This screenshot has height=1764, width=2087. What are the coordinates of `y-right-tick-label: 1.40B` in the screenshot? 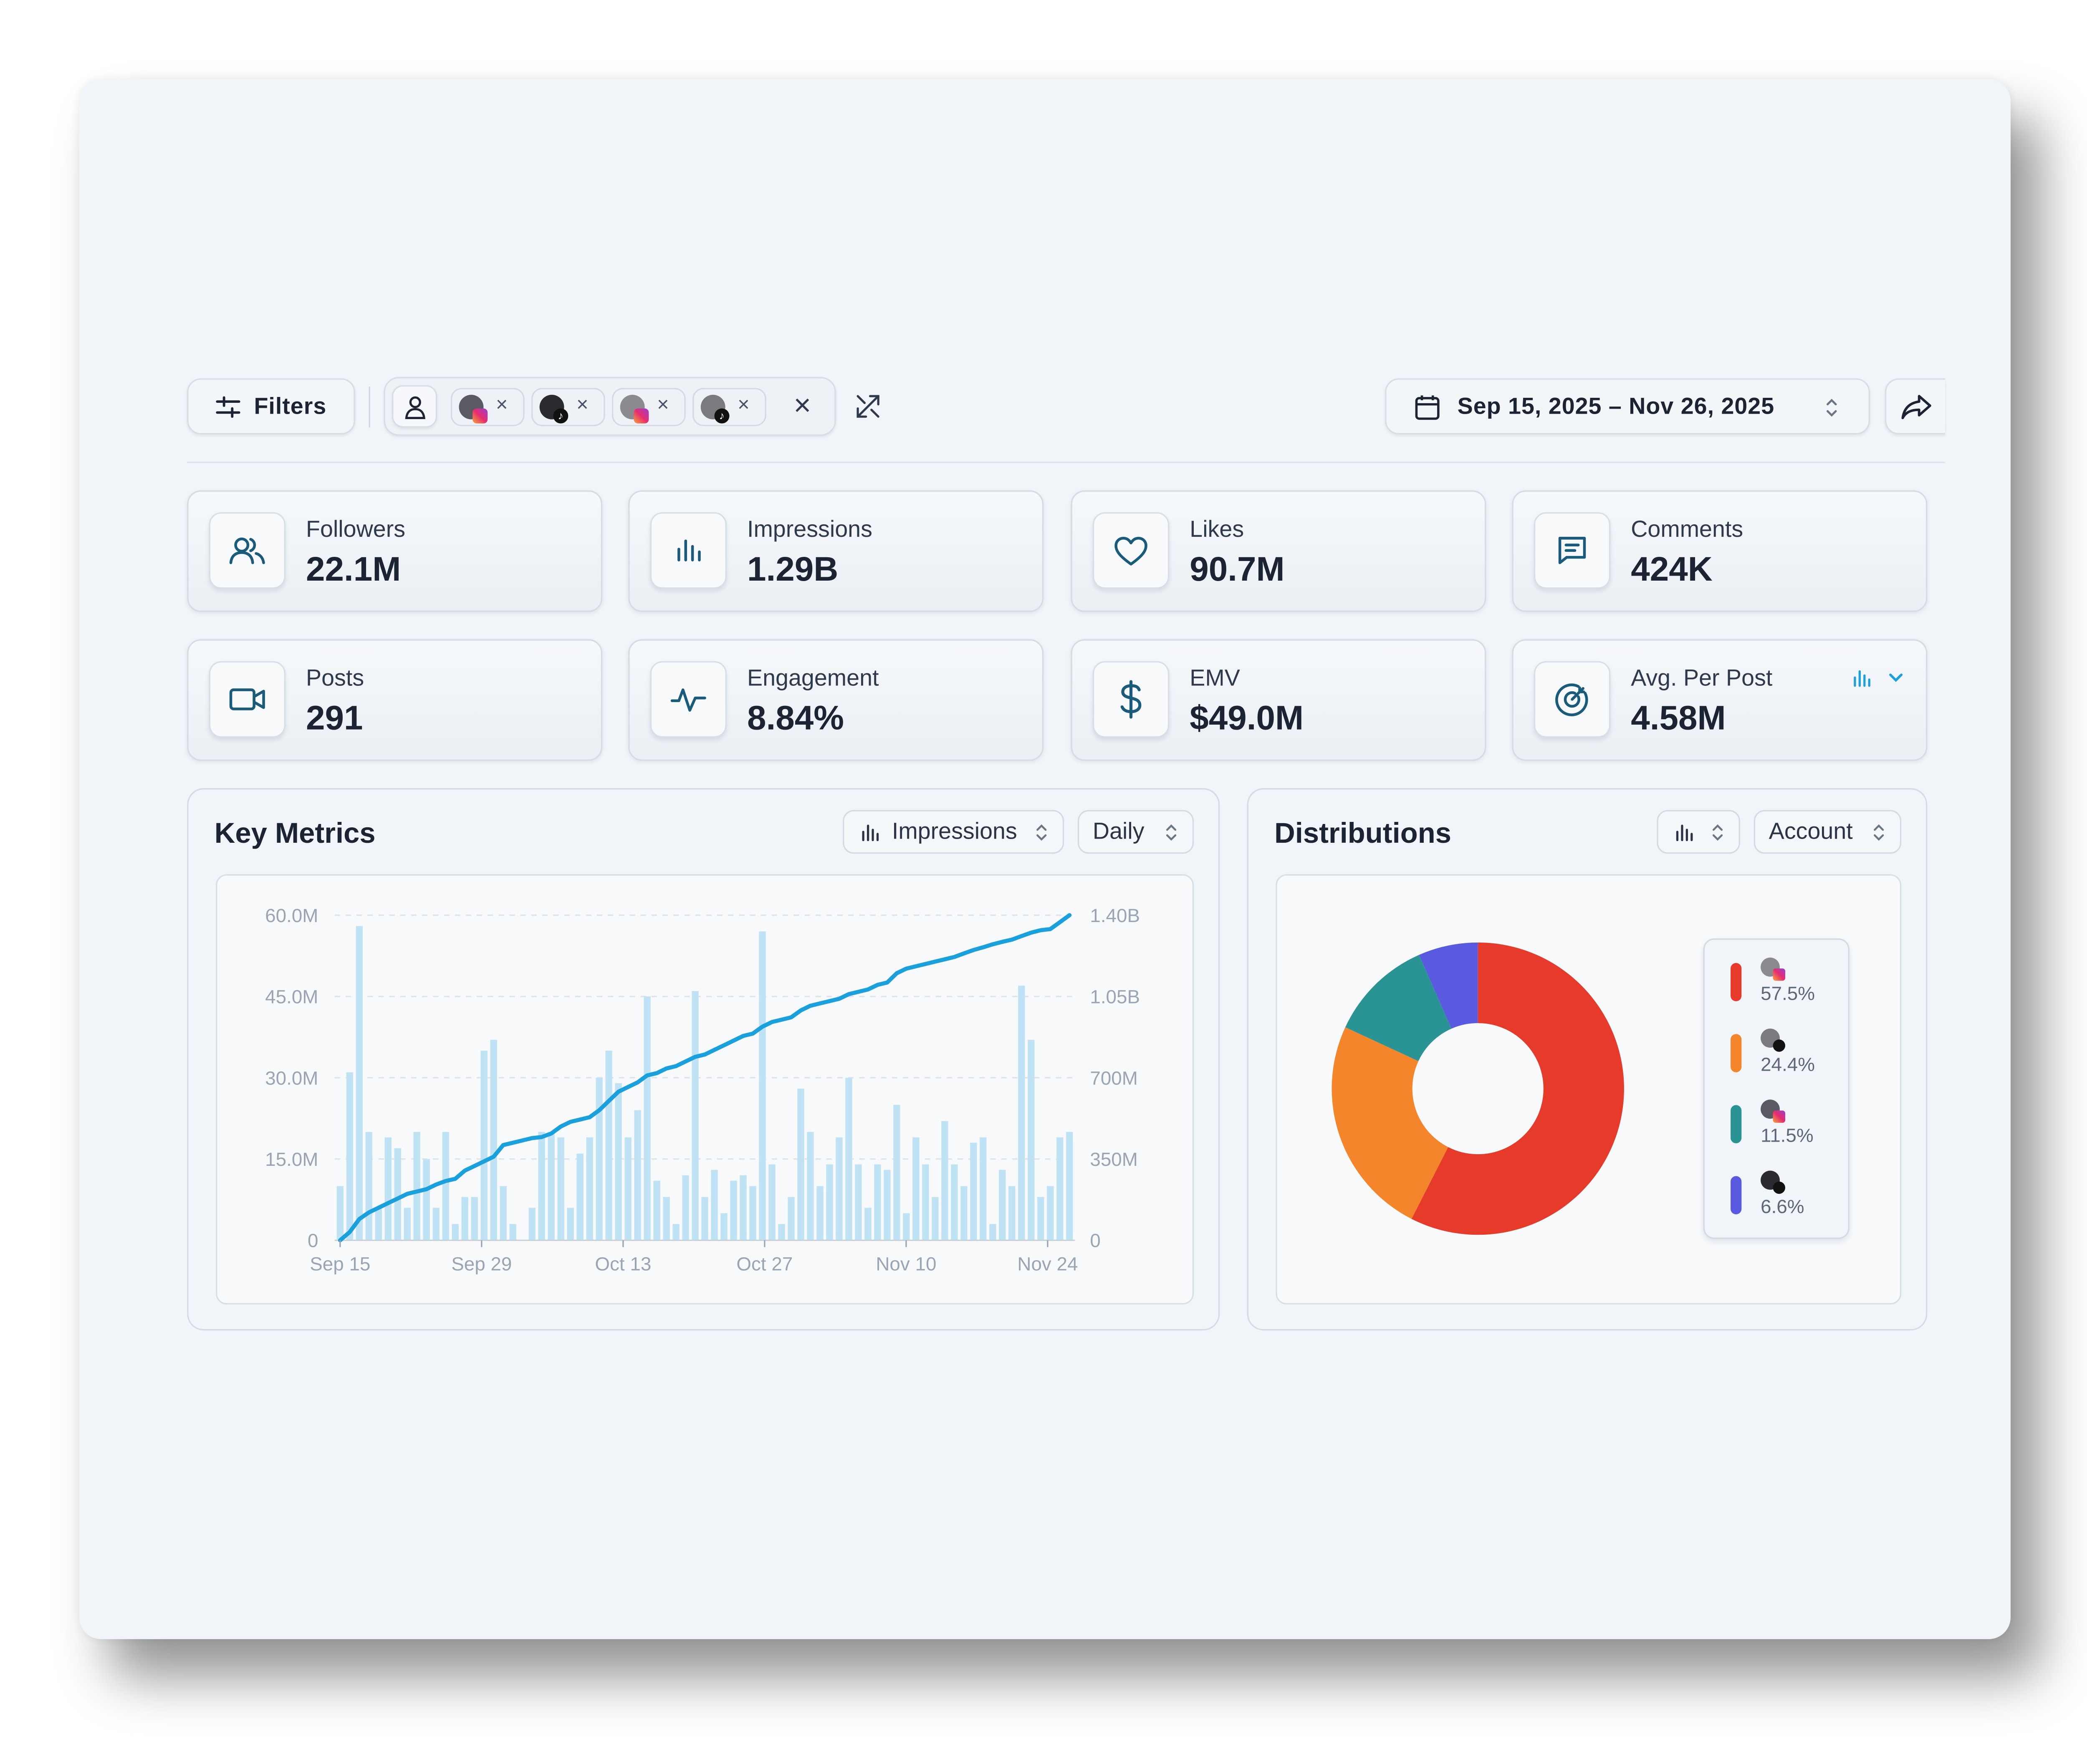 It's located at (1115, 915).